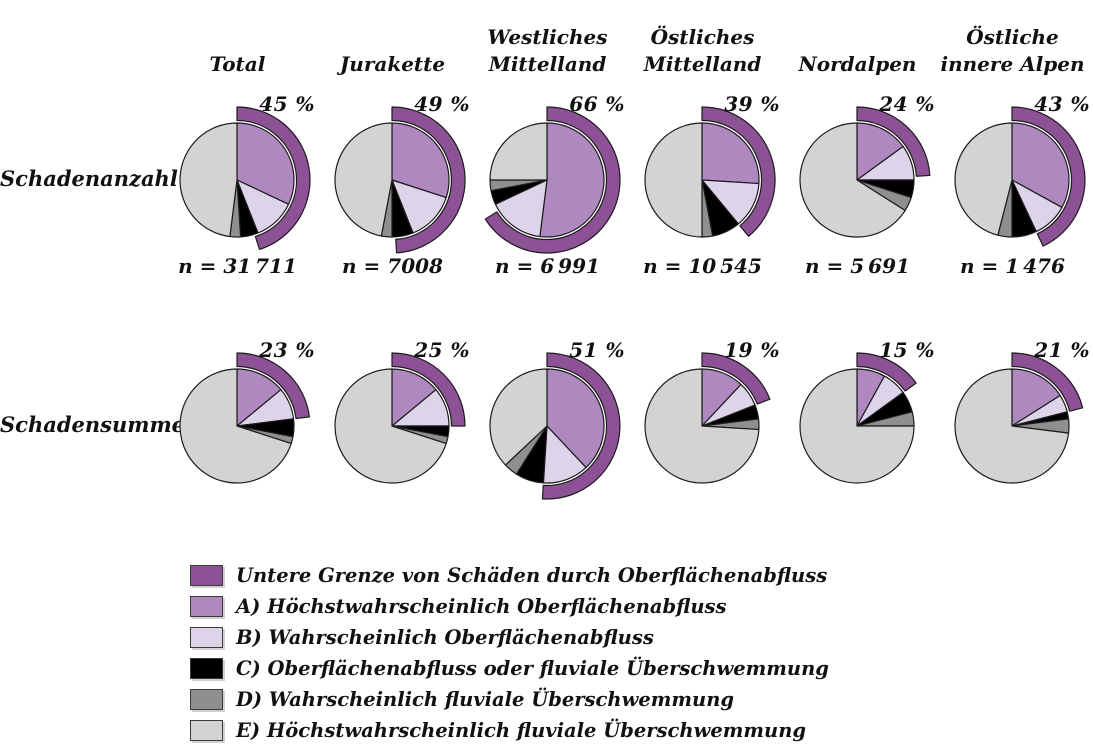 The image size is (1093, 746). I want to click on arc-percentage-label: 24 %, so click(907, 104).